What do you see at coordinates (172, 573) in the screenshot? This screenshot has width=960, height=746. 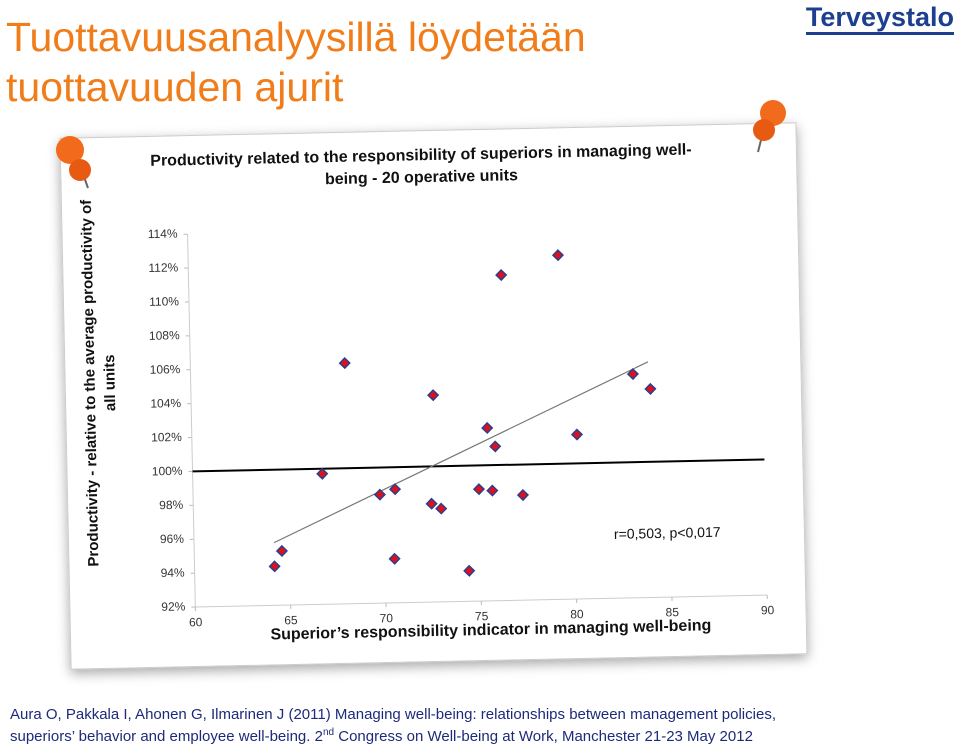 I see `y-tick-label: 94%` at bounding box center [172, 573].